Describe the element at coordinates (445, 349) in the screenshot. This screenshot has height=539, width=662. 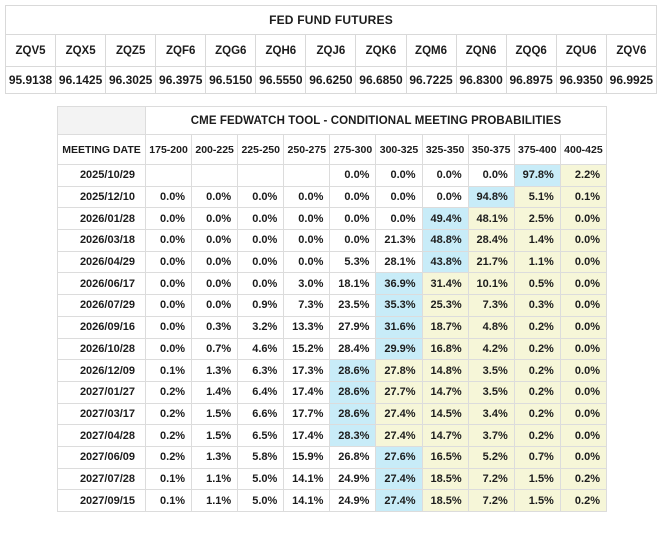
I see `probability-cell: 16.8%` at that location.